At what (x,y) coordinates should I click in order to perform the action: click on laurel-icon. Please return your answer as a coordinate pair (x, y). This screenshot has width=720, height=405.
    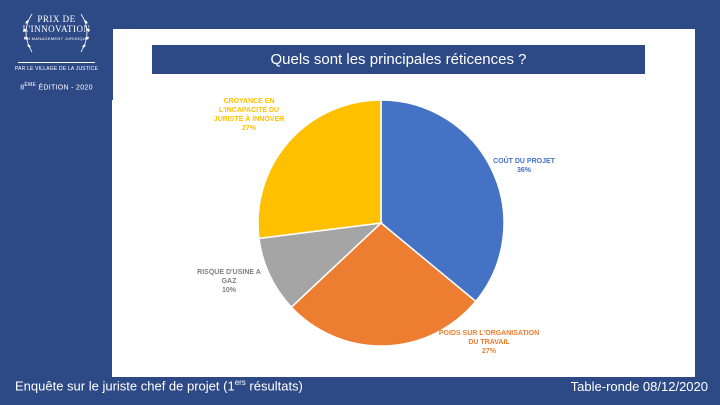
    Looking at the image, I should click on (56, 33).